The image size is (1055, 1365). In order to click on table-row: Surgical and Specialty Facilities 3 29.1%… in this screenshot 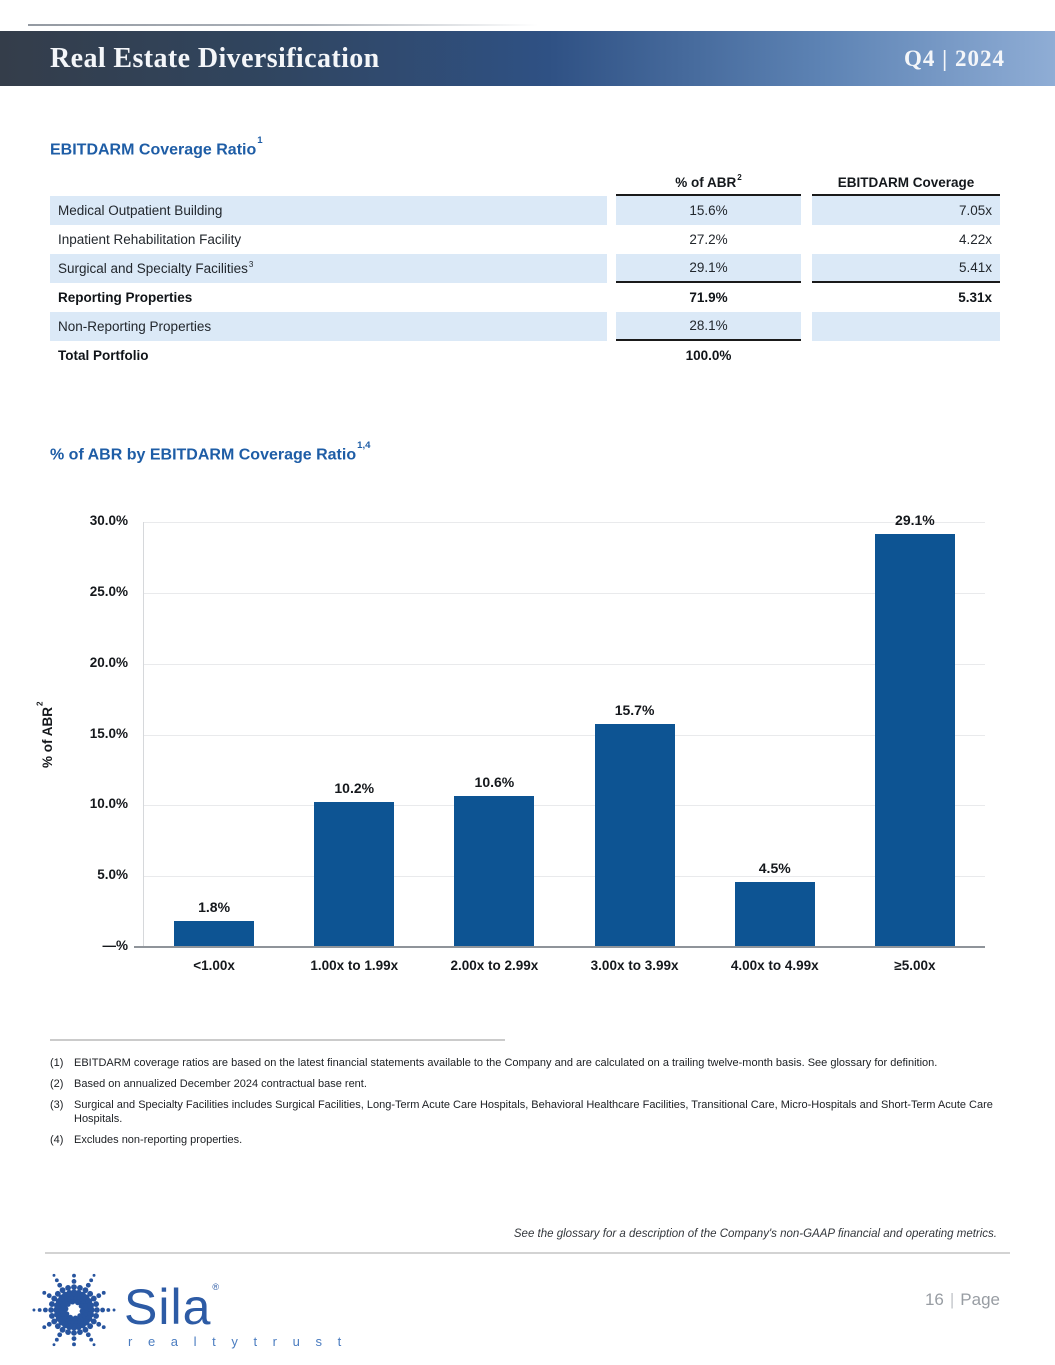, I will do `click(525, 268)`.